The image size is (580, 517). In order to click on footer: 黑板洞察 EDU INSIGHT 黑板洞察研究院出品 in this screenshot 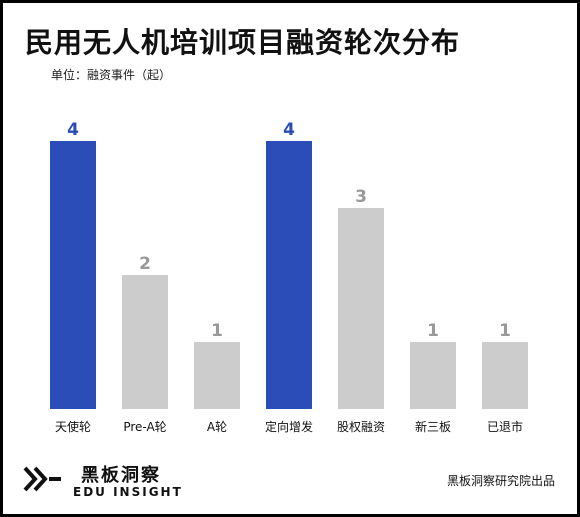, I will do `click(290, 486)`.